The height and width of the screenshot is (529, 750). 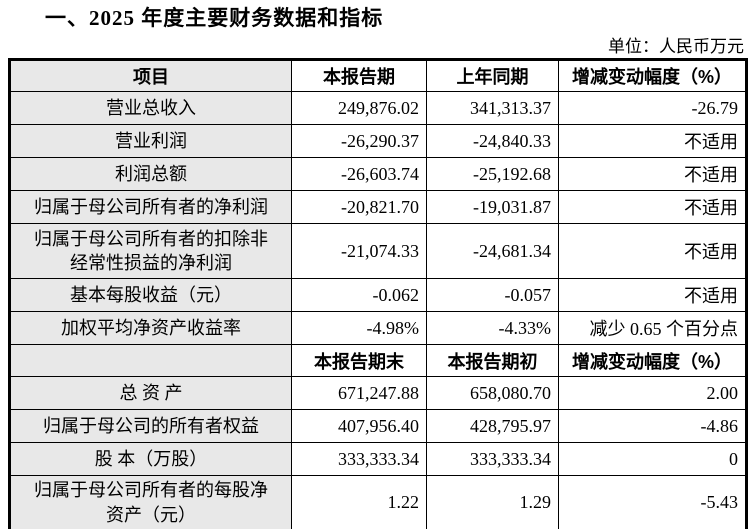 I want to click on item-label: 归属于母公司所有者的每股净 资产（元）, so click(x=150, y=502).